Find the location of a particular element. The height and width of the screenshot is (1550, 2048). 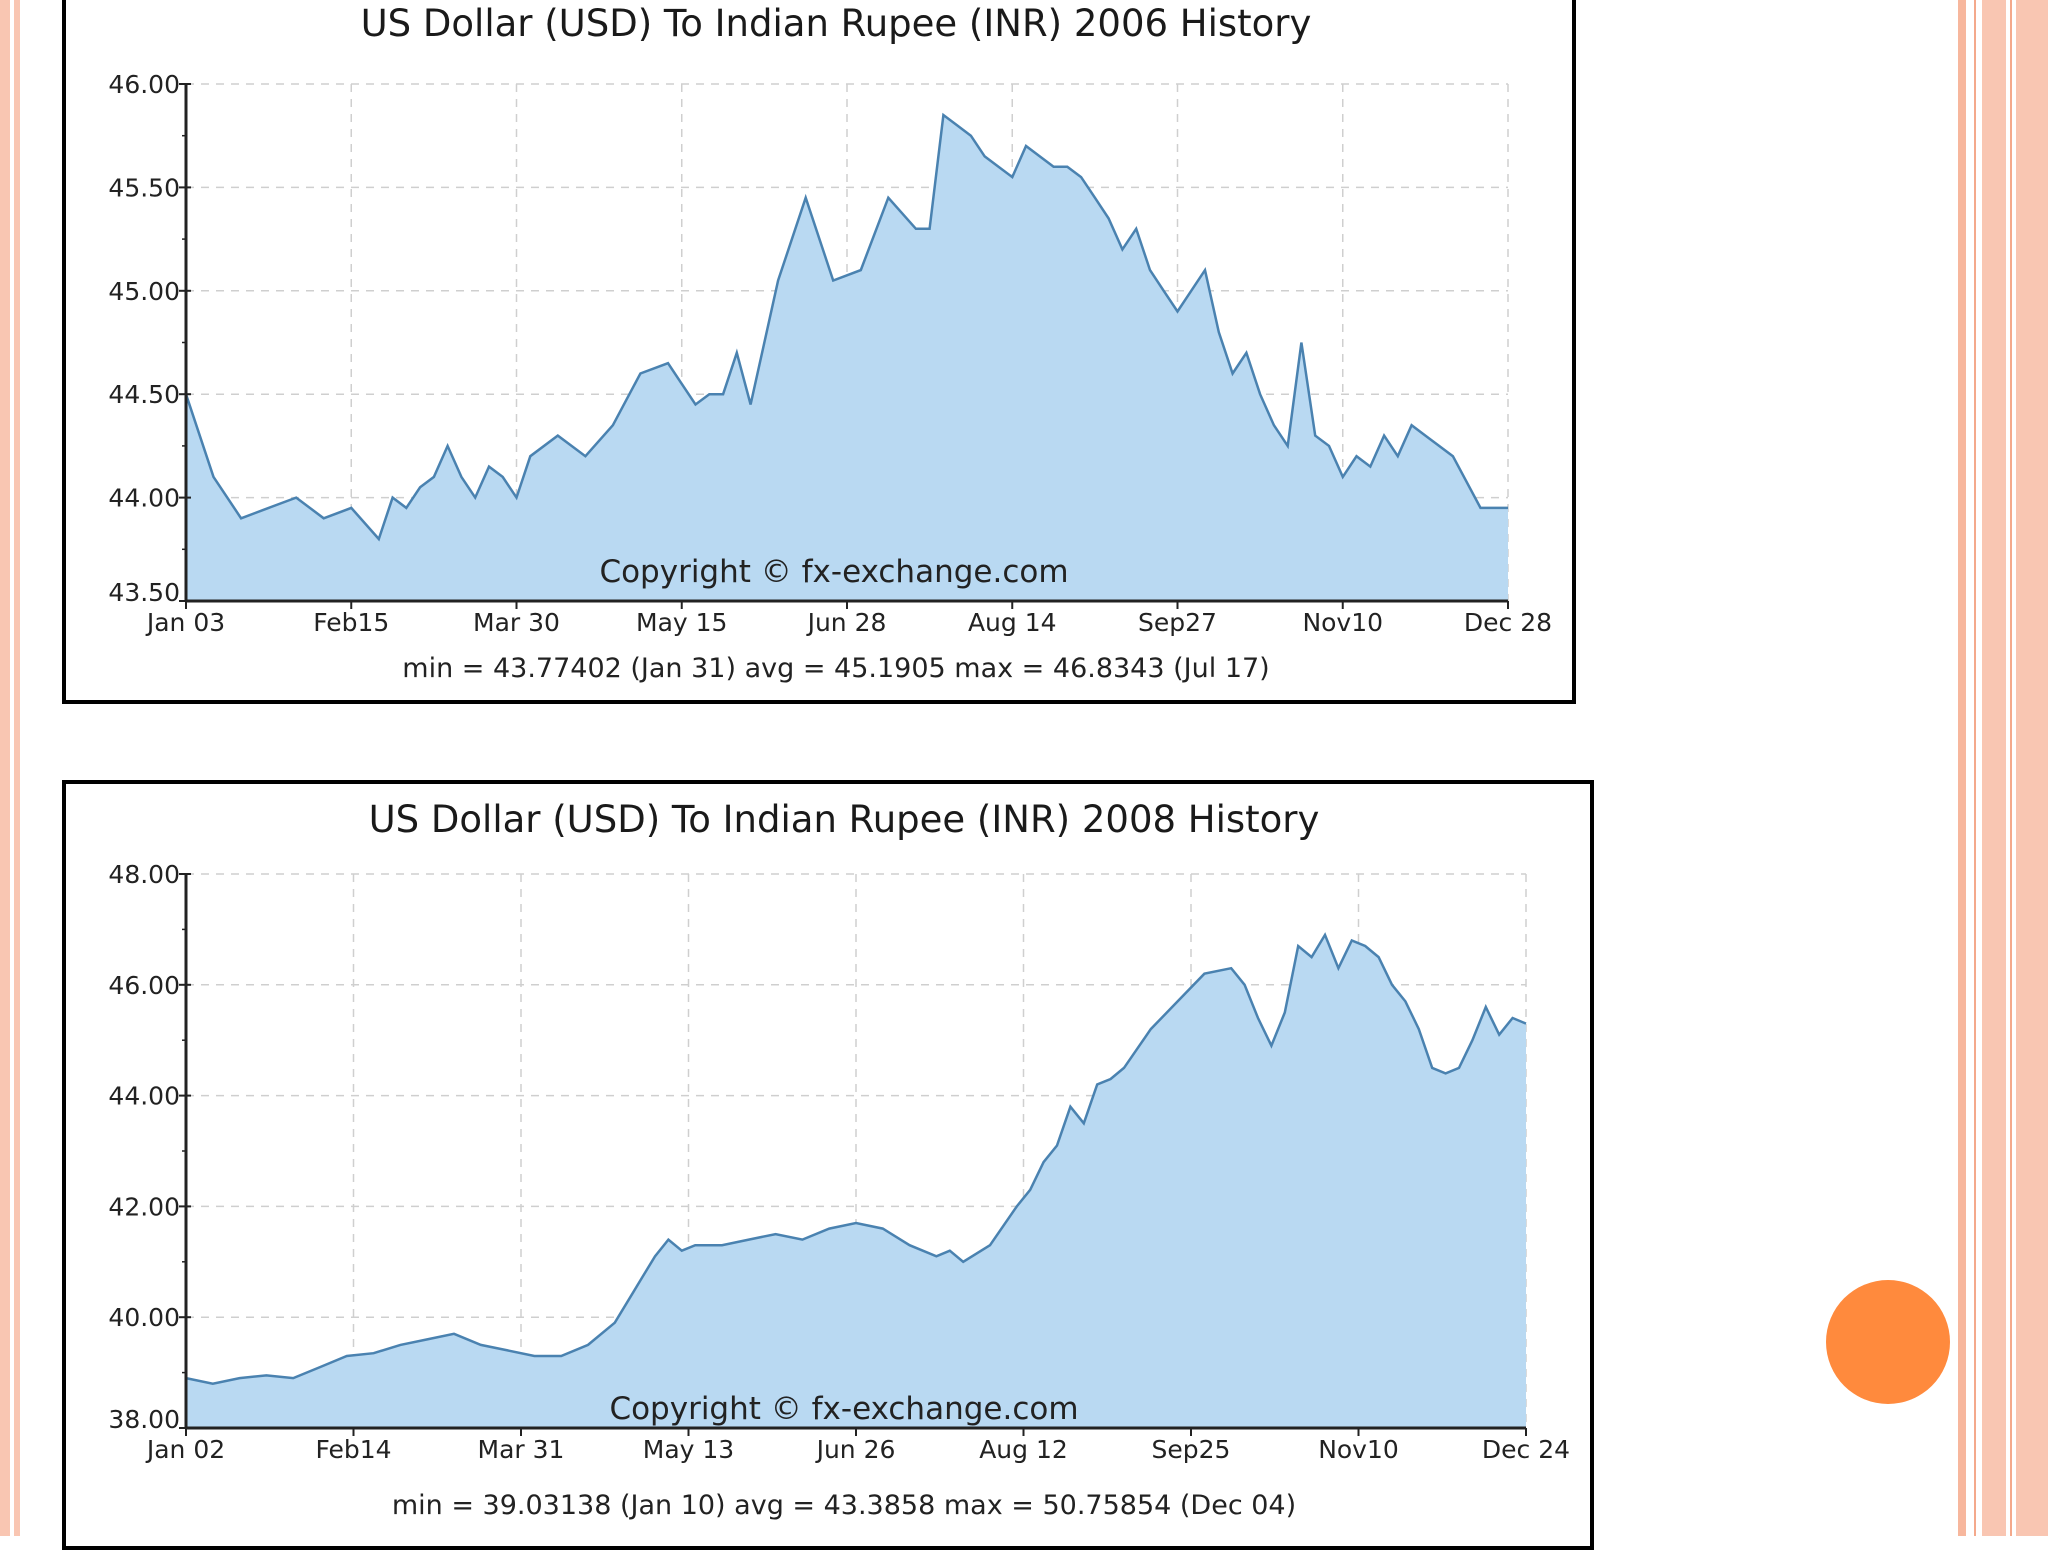

y-tick-label: 48.00 is located at coordinates (144, 874).